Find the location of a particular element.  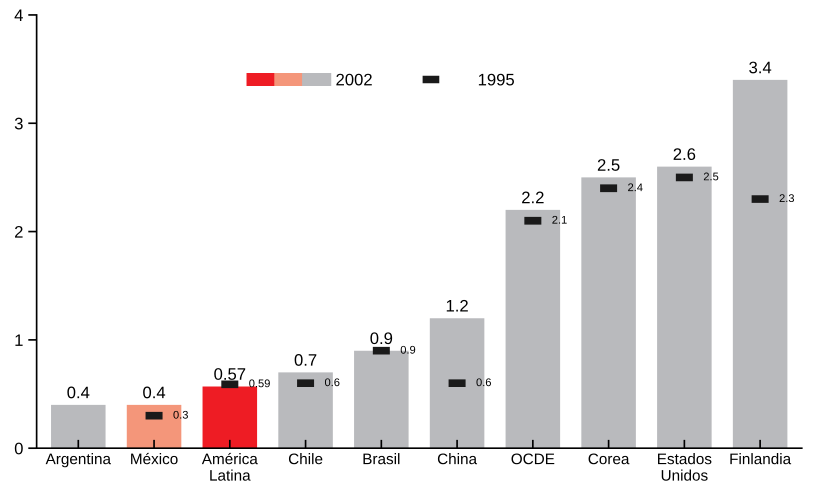

y-tick-label: 2 is located at coordinates (19, 232).